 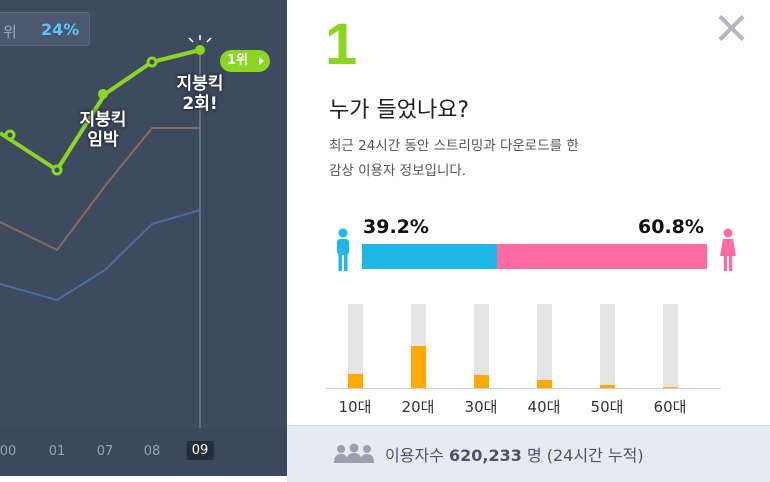 What do you see at coordinates (534, 256) in the screenshot?
I see `gender-ratio-bar` at bounding box center [534, 256].